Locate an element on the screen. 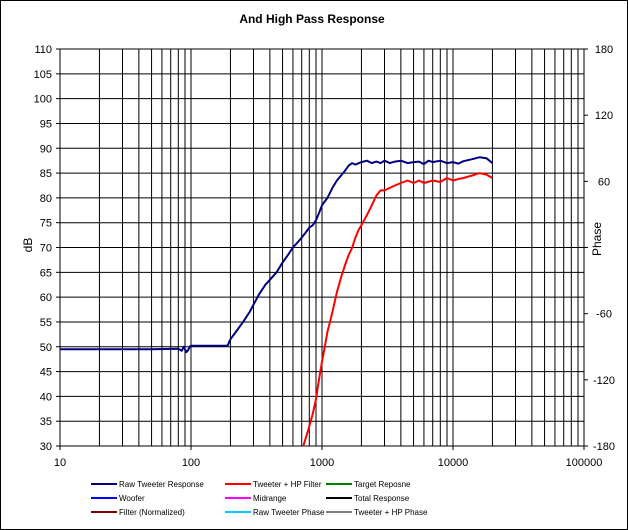 The width and height of the screenshot is (628, 530). legend-label: Raw Tweeter Response is located at coordinates (161, 484).